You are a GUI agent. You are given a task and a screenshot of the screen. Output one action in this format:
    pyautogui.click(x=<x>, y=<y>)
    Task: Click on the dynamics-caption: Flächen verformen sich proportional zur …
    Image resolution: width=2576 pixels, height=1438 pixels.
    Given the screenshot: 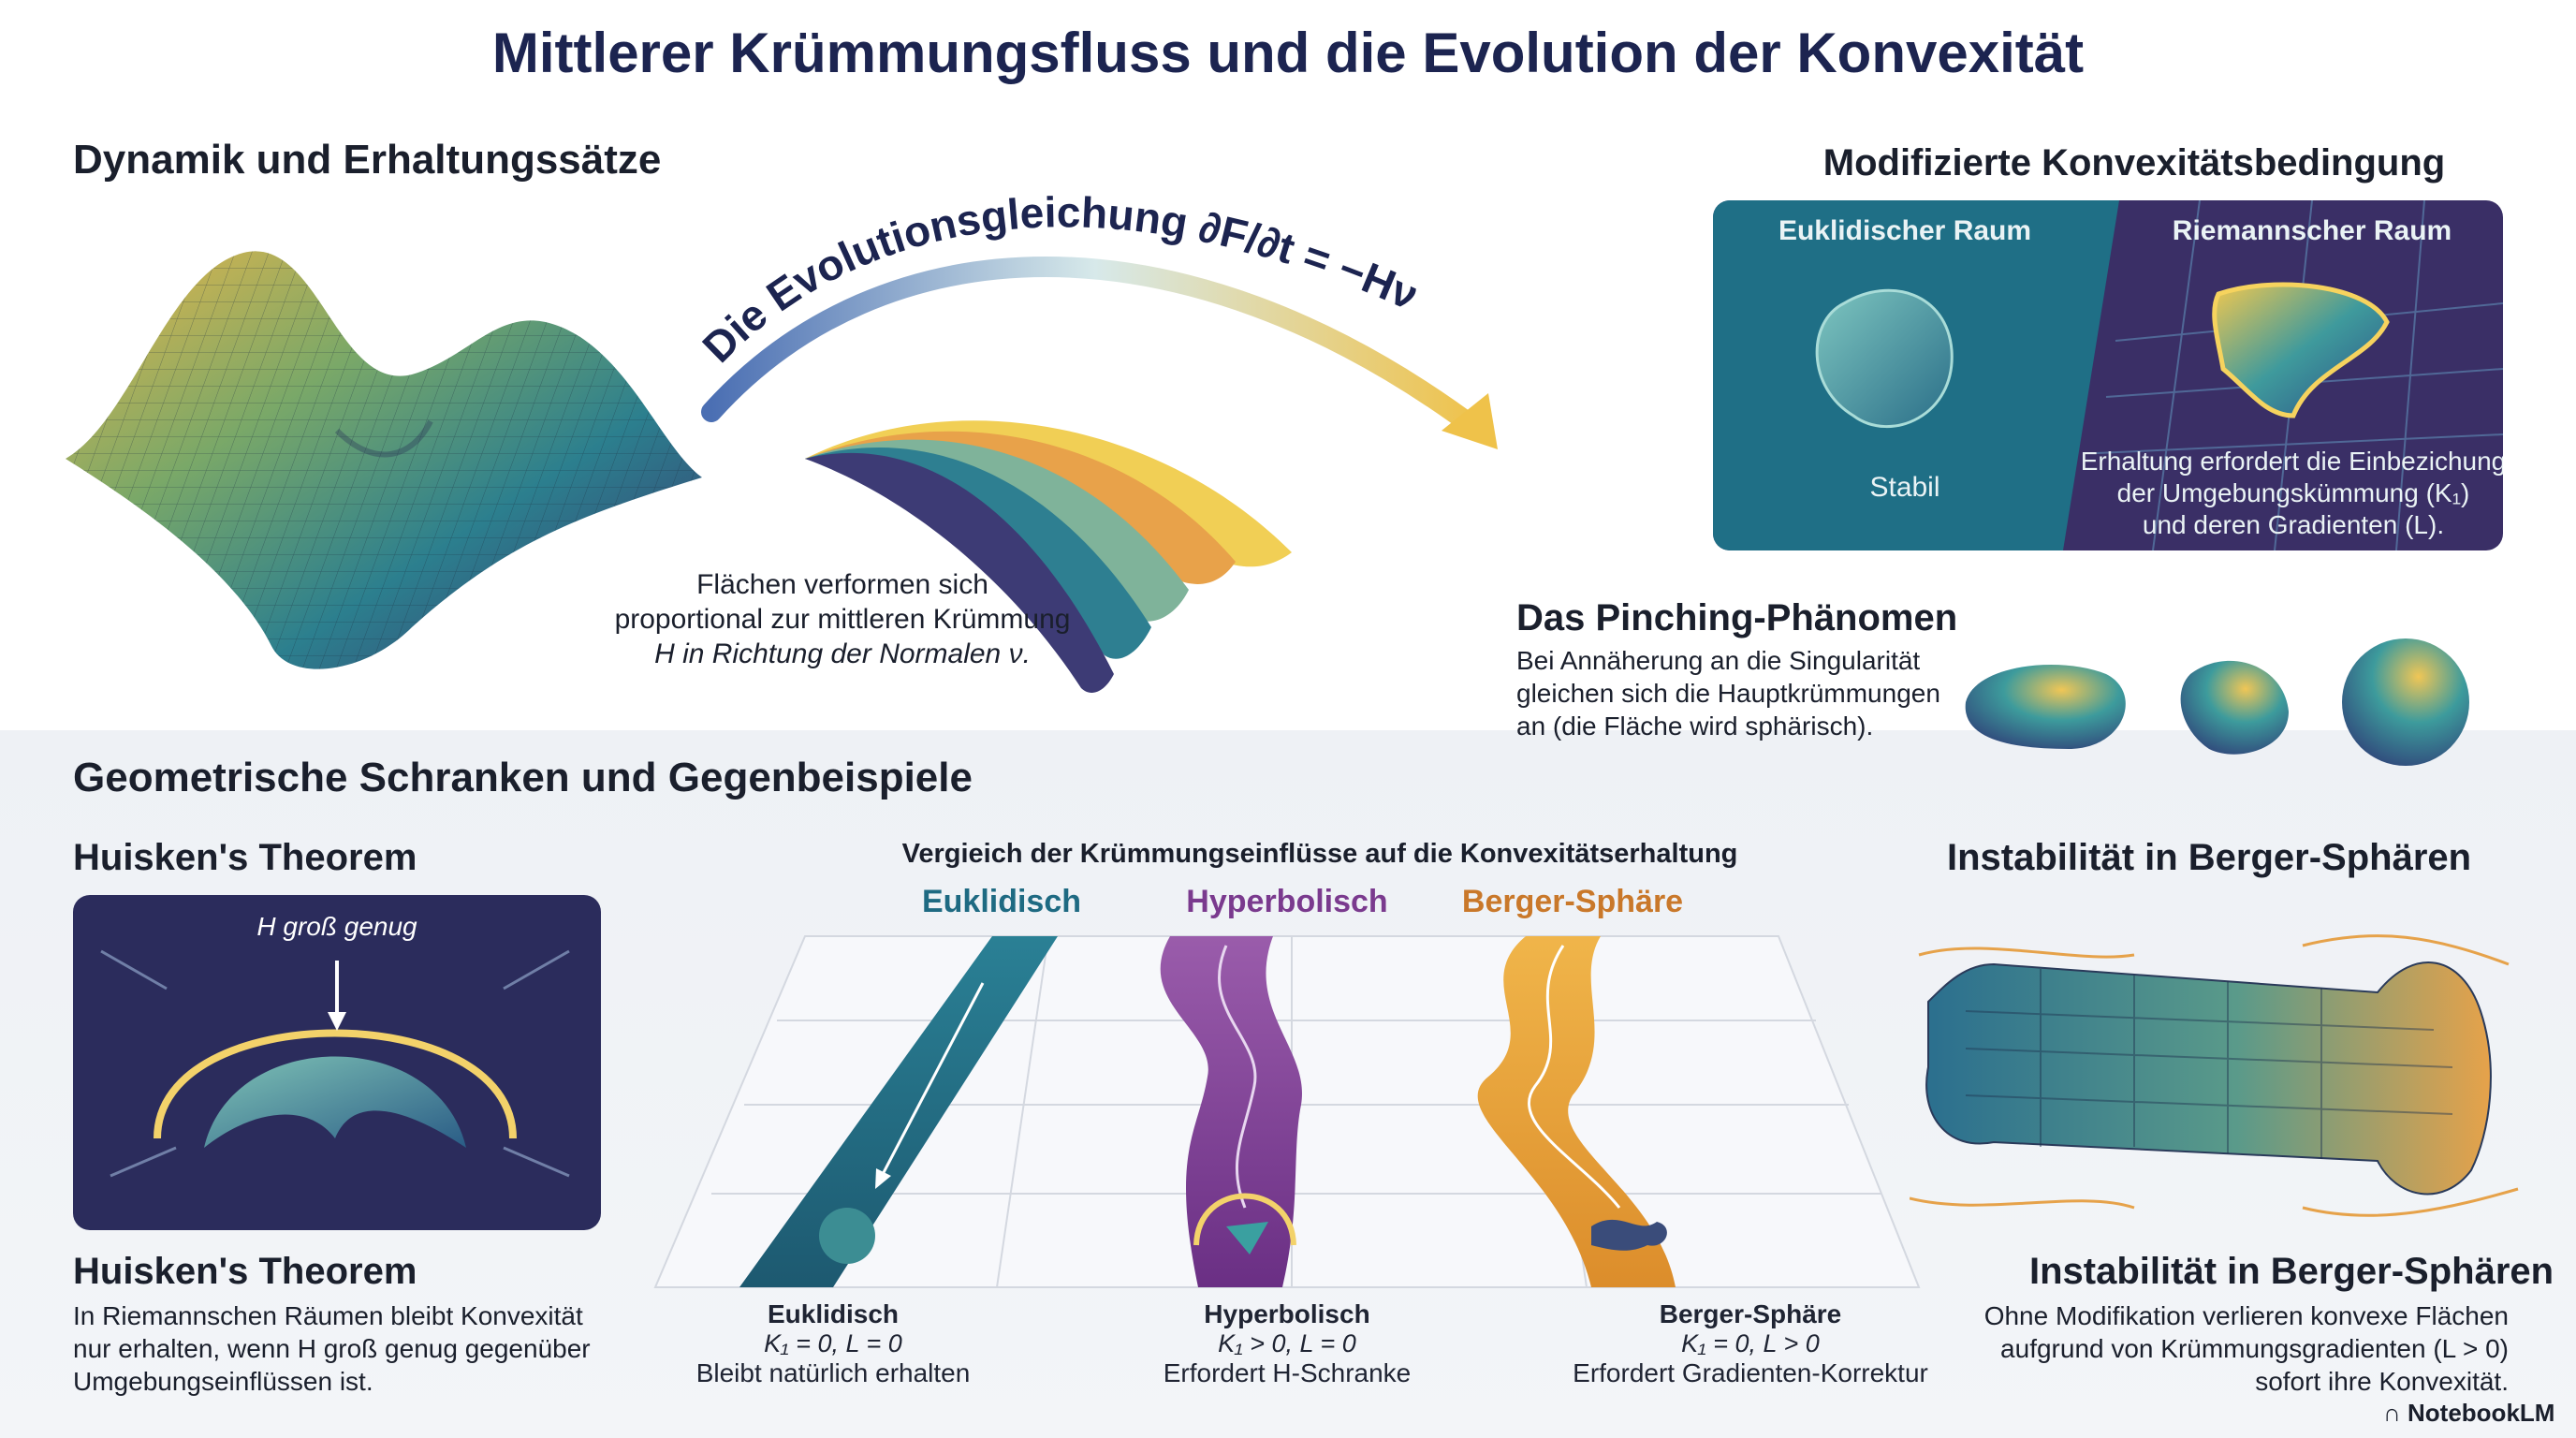 What is the action you would take?
    pyautogui.click(x=842, y=619)
    